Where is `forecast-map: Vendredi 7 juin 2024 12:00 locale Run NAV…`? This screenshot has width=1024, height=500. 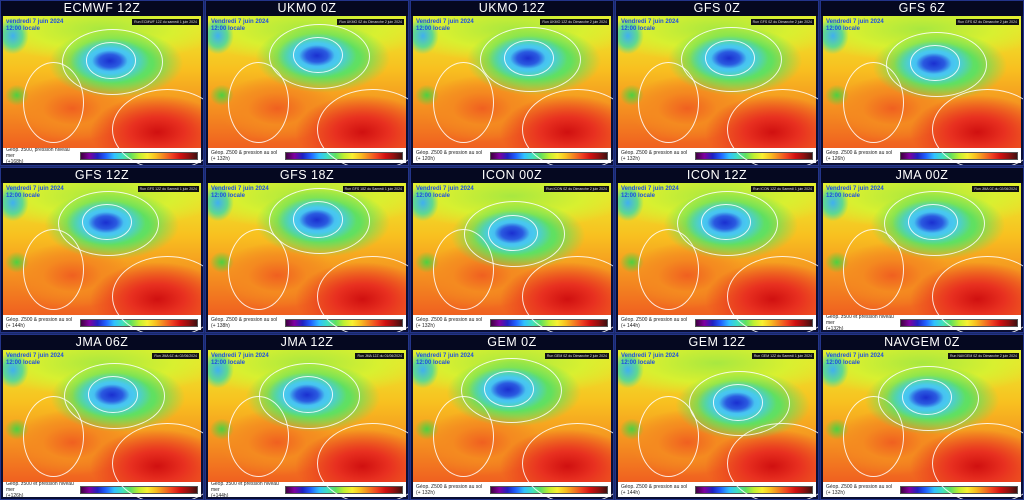 forecast-map: Vendredi 7 juin 2024 12:00 locale Run NAV… is located at coordinates (923, 424).